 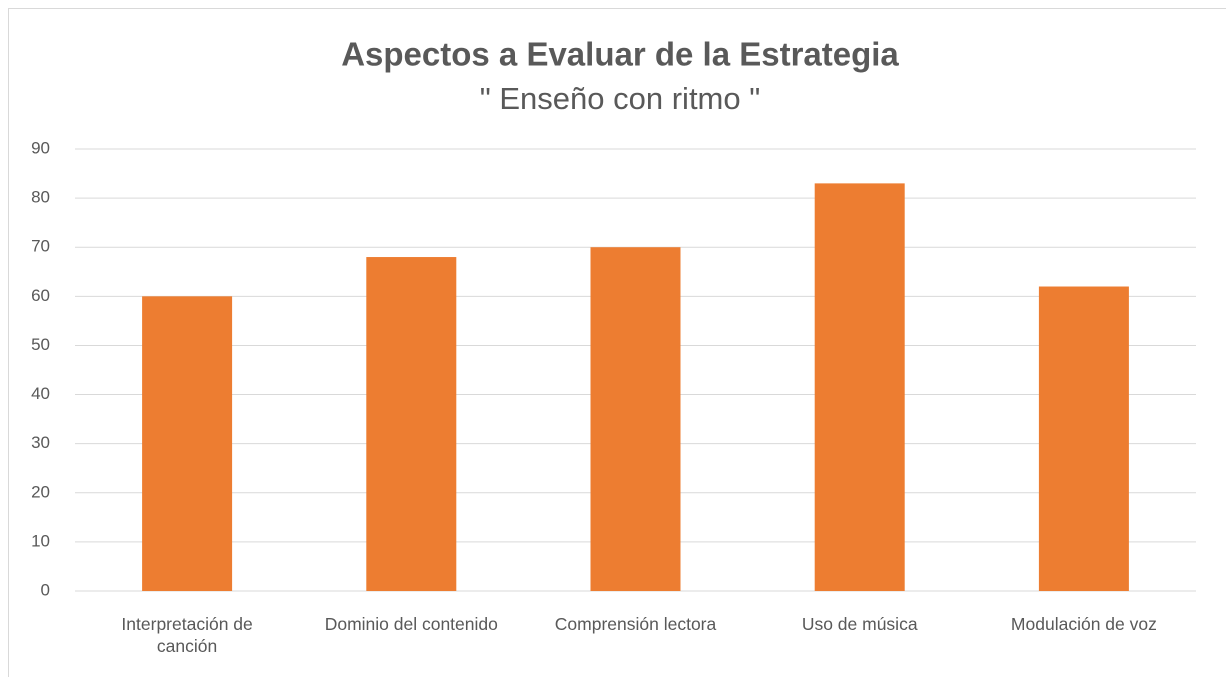 What do you see at coordinates (40, 344) in the screenshot?
I see `y-tick-label: 50` at bounding box center [40, 344].